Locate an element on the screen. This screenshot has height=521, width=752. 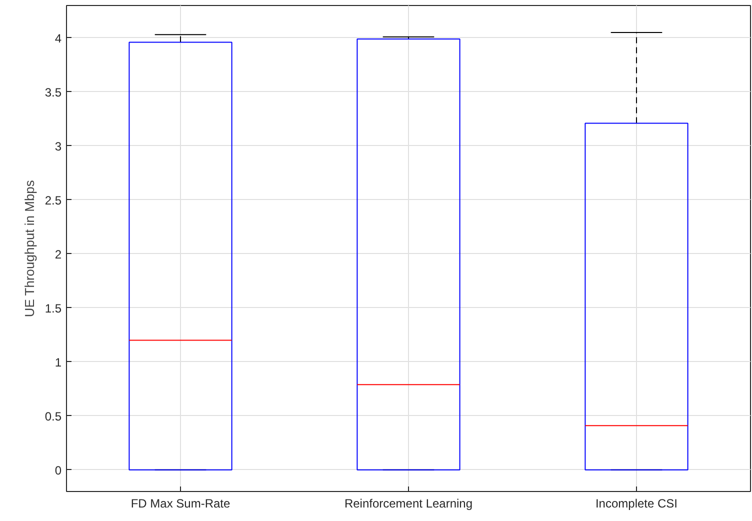
x-tick-label: Reinforcement Learning is located at coordinates (408, 503).